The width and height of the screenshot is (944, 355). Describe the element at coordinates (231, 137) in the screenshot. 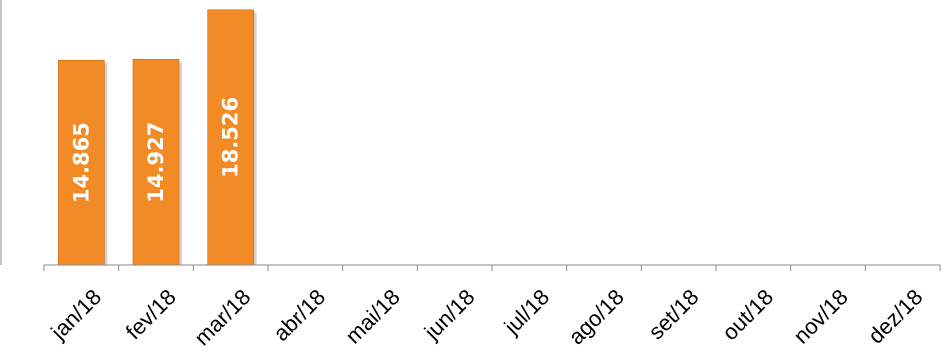

I see `data-label-mar-18: 18.526` at that location.